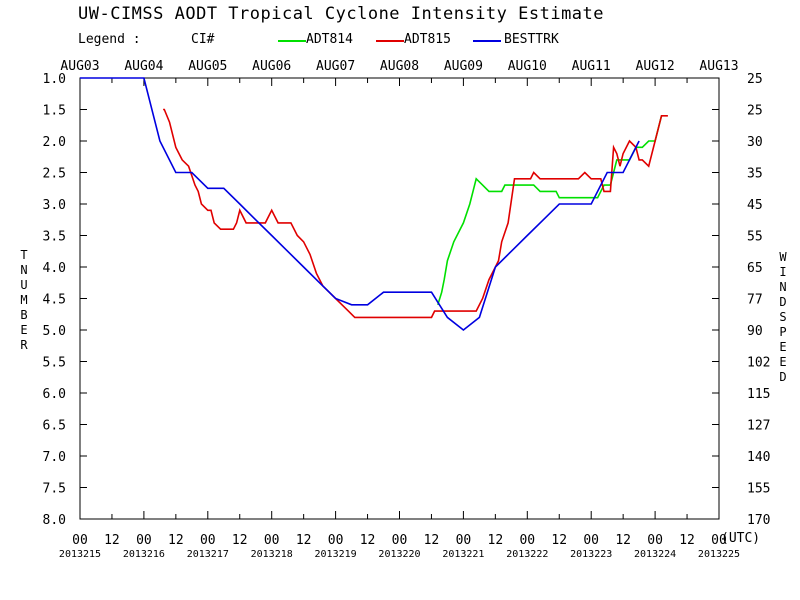 This screenshot has height=600, width=800. I want to click on wind-tick-label: 155, so click(758, 489).